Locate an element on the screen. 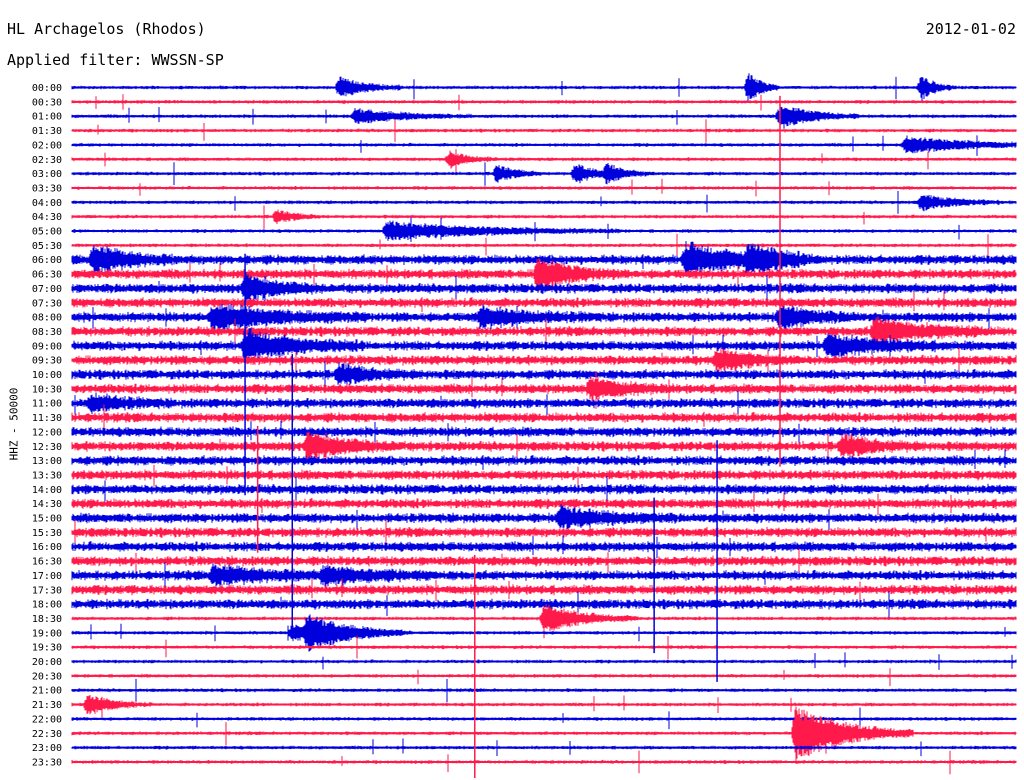 This screenshot has height=780, width=1024. tick-label-0830: 08:30 is located at coordinates (47, 332).